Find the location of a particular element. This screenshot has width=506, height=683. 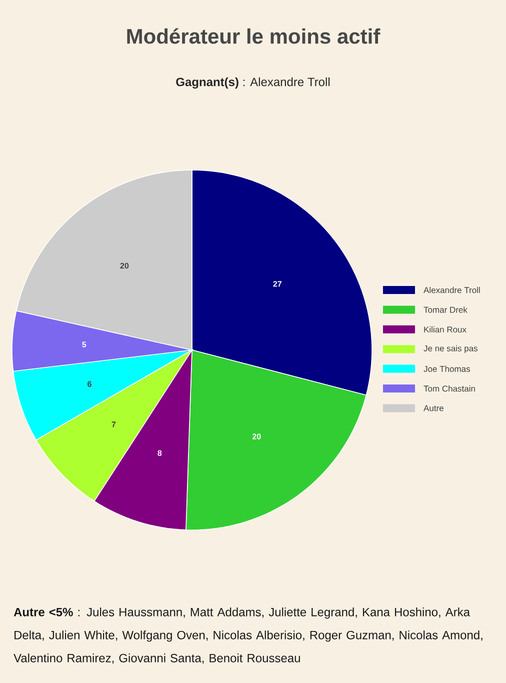

legend-label: Joe Thomas is located at coordinates (447, 369).